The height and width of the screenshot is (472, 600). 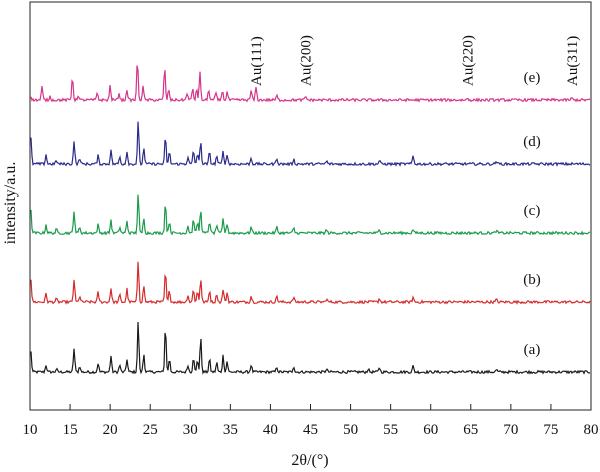 What do you see at coordinates (591, 430) in the screenshot?
I see `x-tick-label: 80` at bounding box center [591, 430].